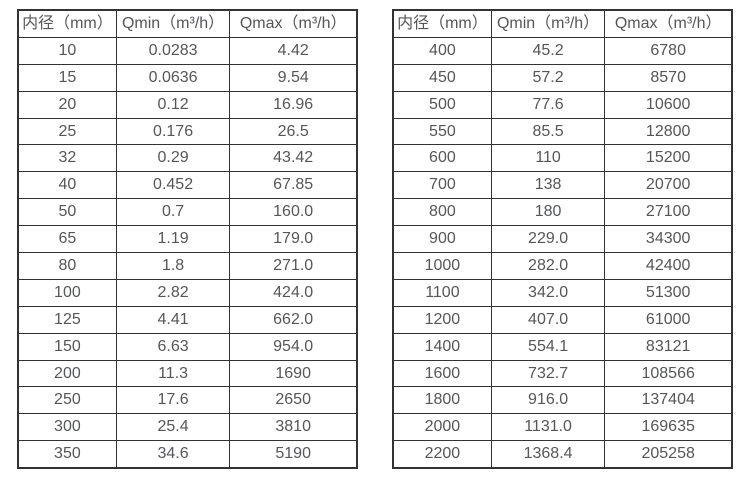 Image resolution: width=750 pixels, height=483 pixels. What do you see at coordinates (548, 266) in the screenshot?
I see `qmin-cell: 282.0` at bounding box center [548, 266].